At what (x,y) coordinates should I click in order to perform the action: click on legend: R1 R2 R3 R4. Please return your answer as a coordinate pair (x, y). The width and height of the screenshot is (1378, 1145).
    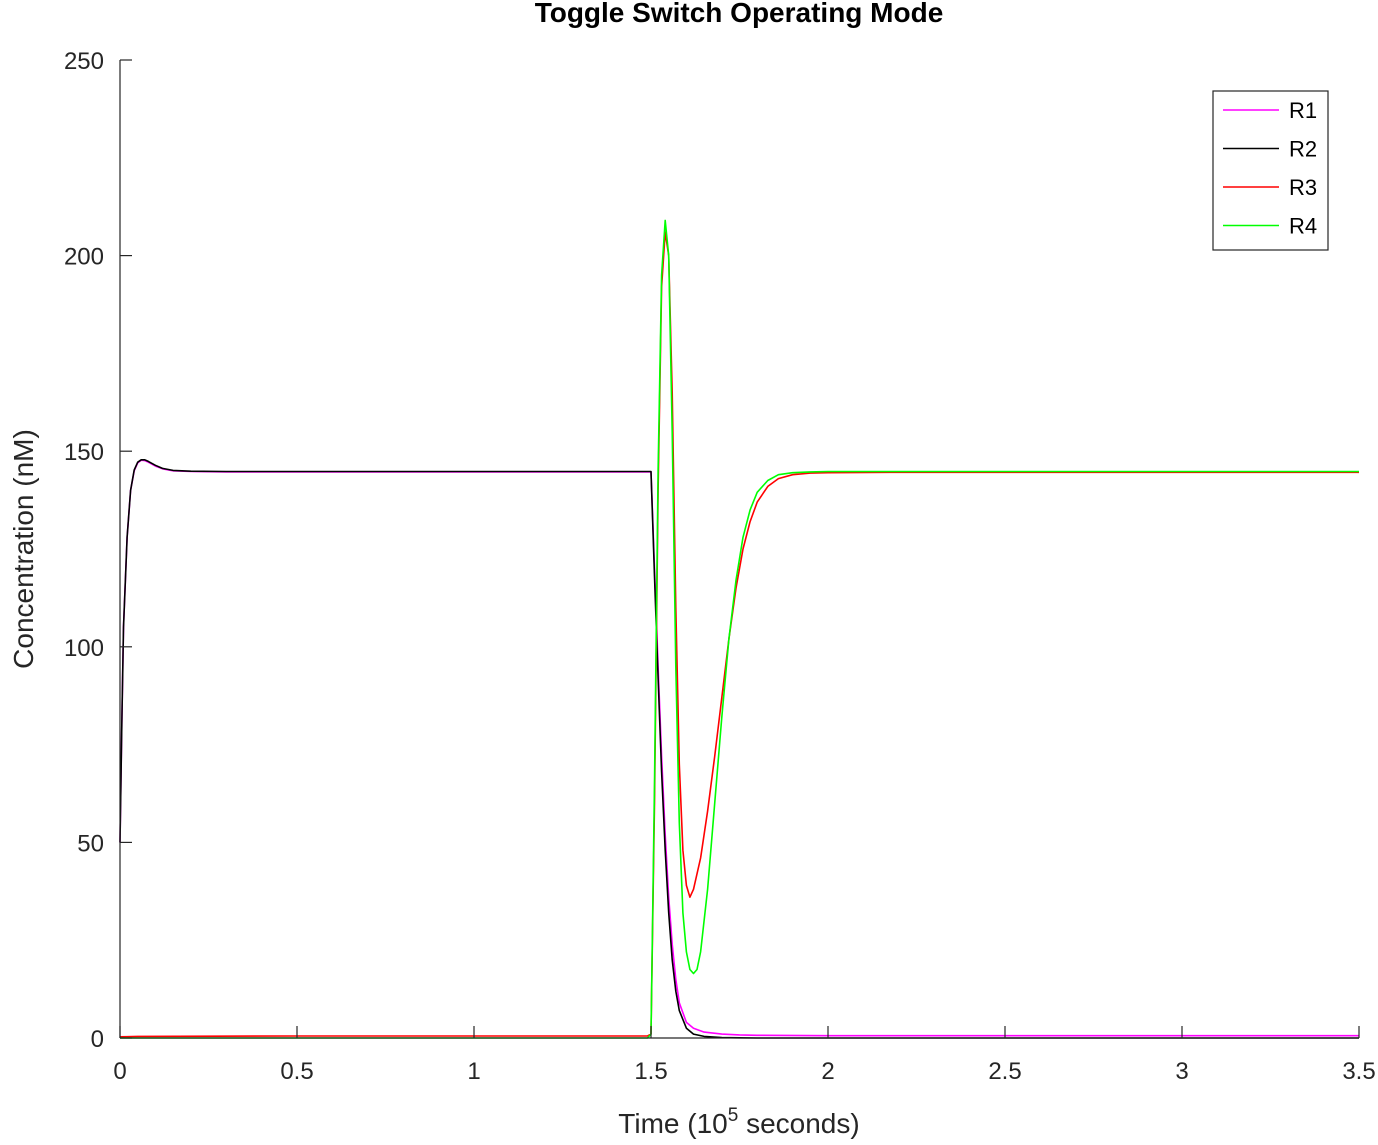
    Looking at the image, I should click on (1270, 170).